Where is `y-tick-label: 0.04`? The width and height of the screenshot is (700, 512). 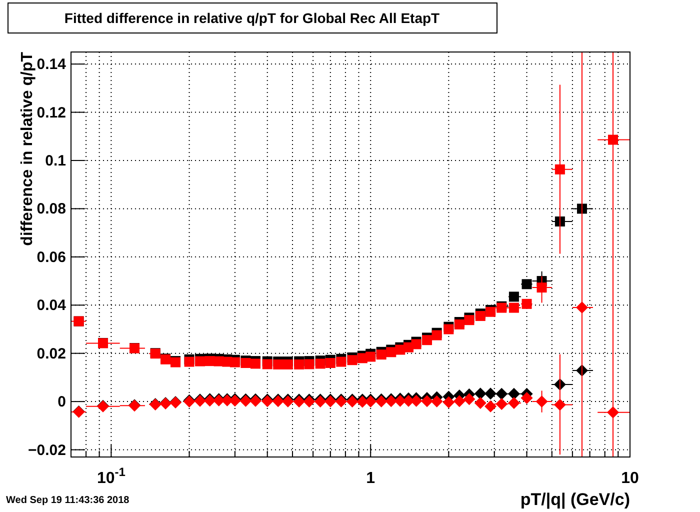 y-tick-label: 0.04 is located at coordinates (51, 305).